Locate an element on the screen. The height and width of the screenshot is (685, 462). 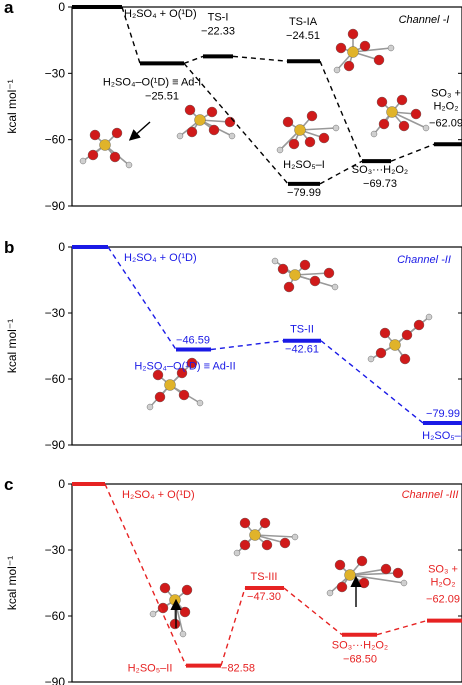
level-label-ts-ii: TS-II is located at coordinates (302, 330).